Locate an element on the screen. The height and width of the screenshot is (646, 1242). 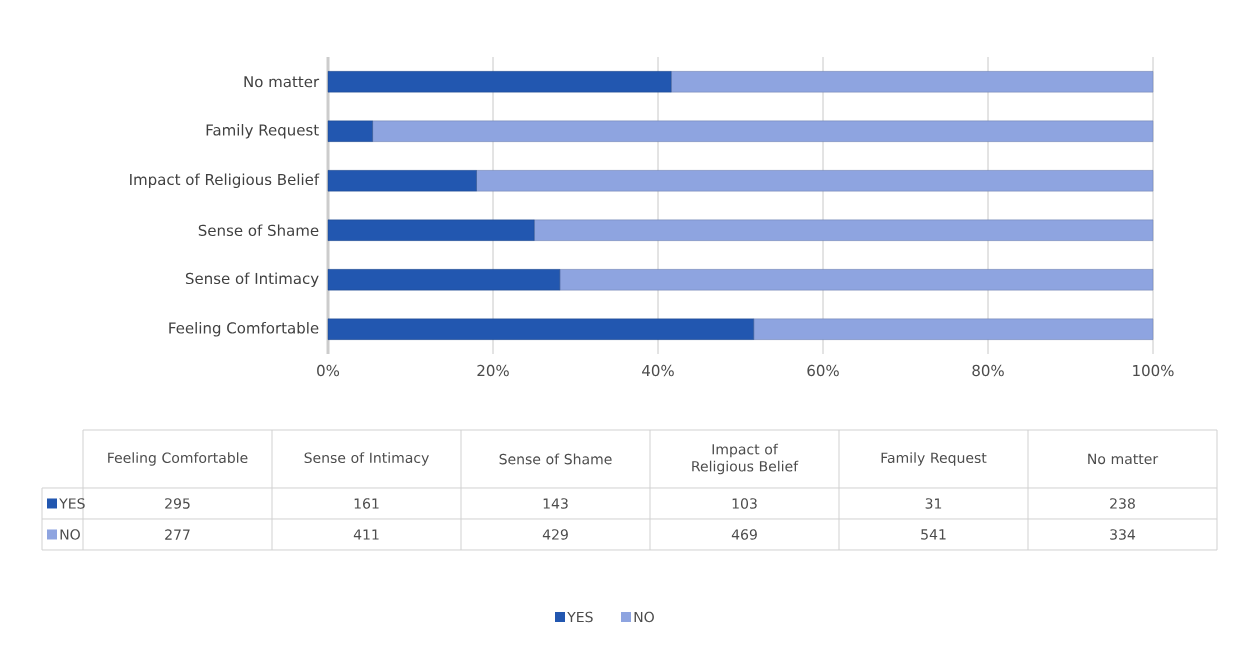
data-label: 541 is located at coordinates (933, 534).